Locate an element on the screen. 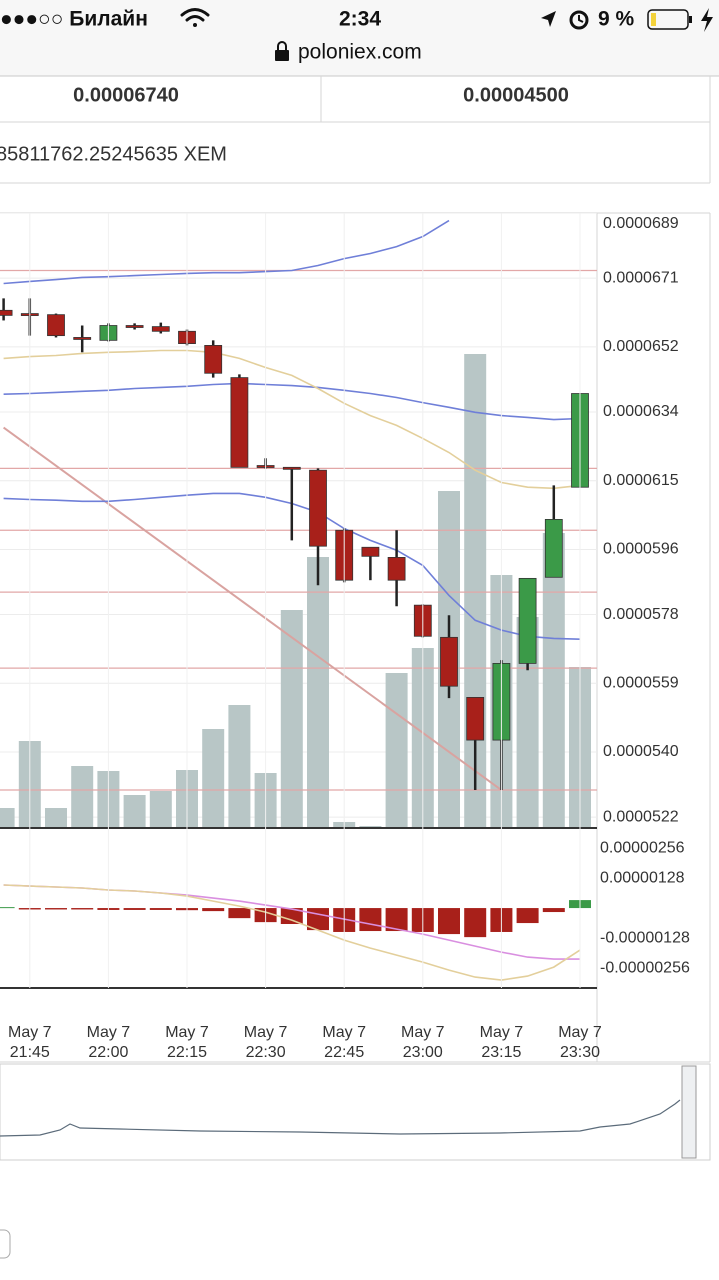 The width and height of the screenshot is (719, 1280). navigator is located at coordinates (355, 1112).